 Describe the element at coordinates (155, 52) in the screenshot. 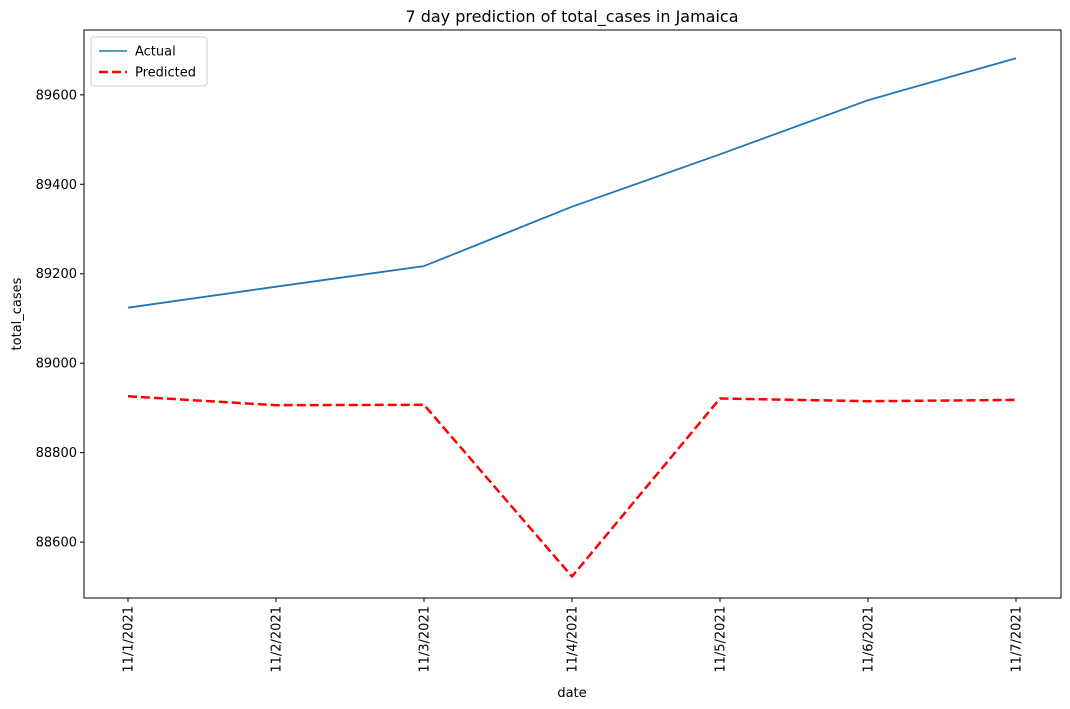

I see `legend-label-actual: Actual` at that location.